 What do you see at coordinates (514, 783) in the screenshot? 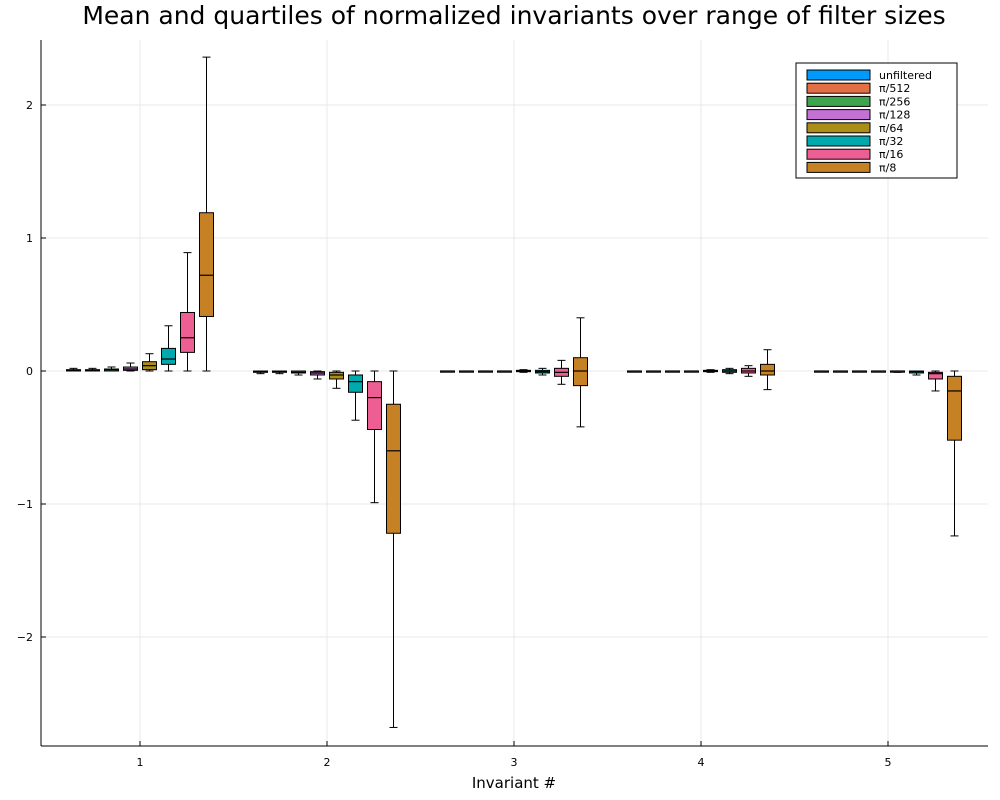
I see `x-axis-label: Invariant #` at bounding box center [514, 783].